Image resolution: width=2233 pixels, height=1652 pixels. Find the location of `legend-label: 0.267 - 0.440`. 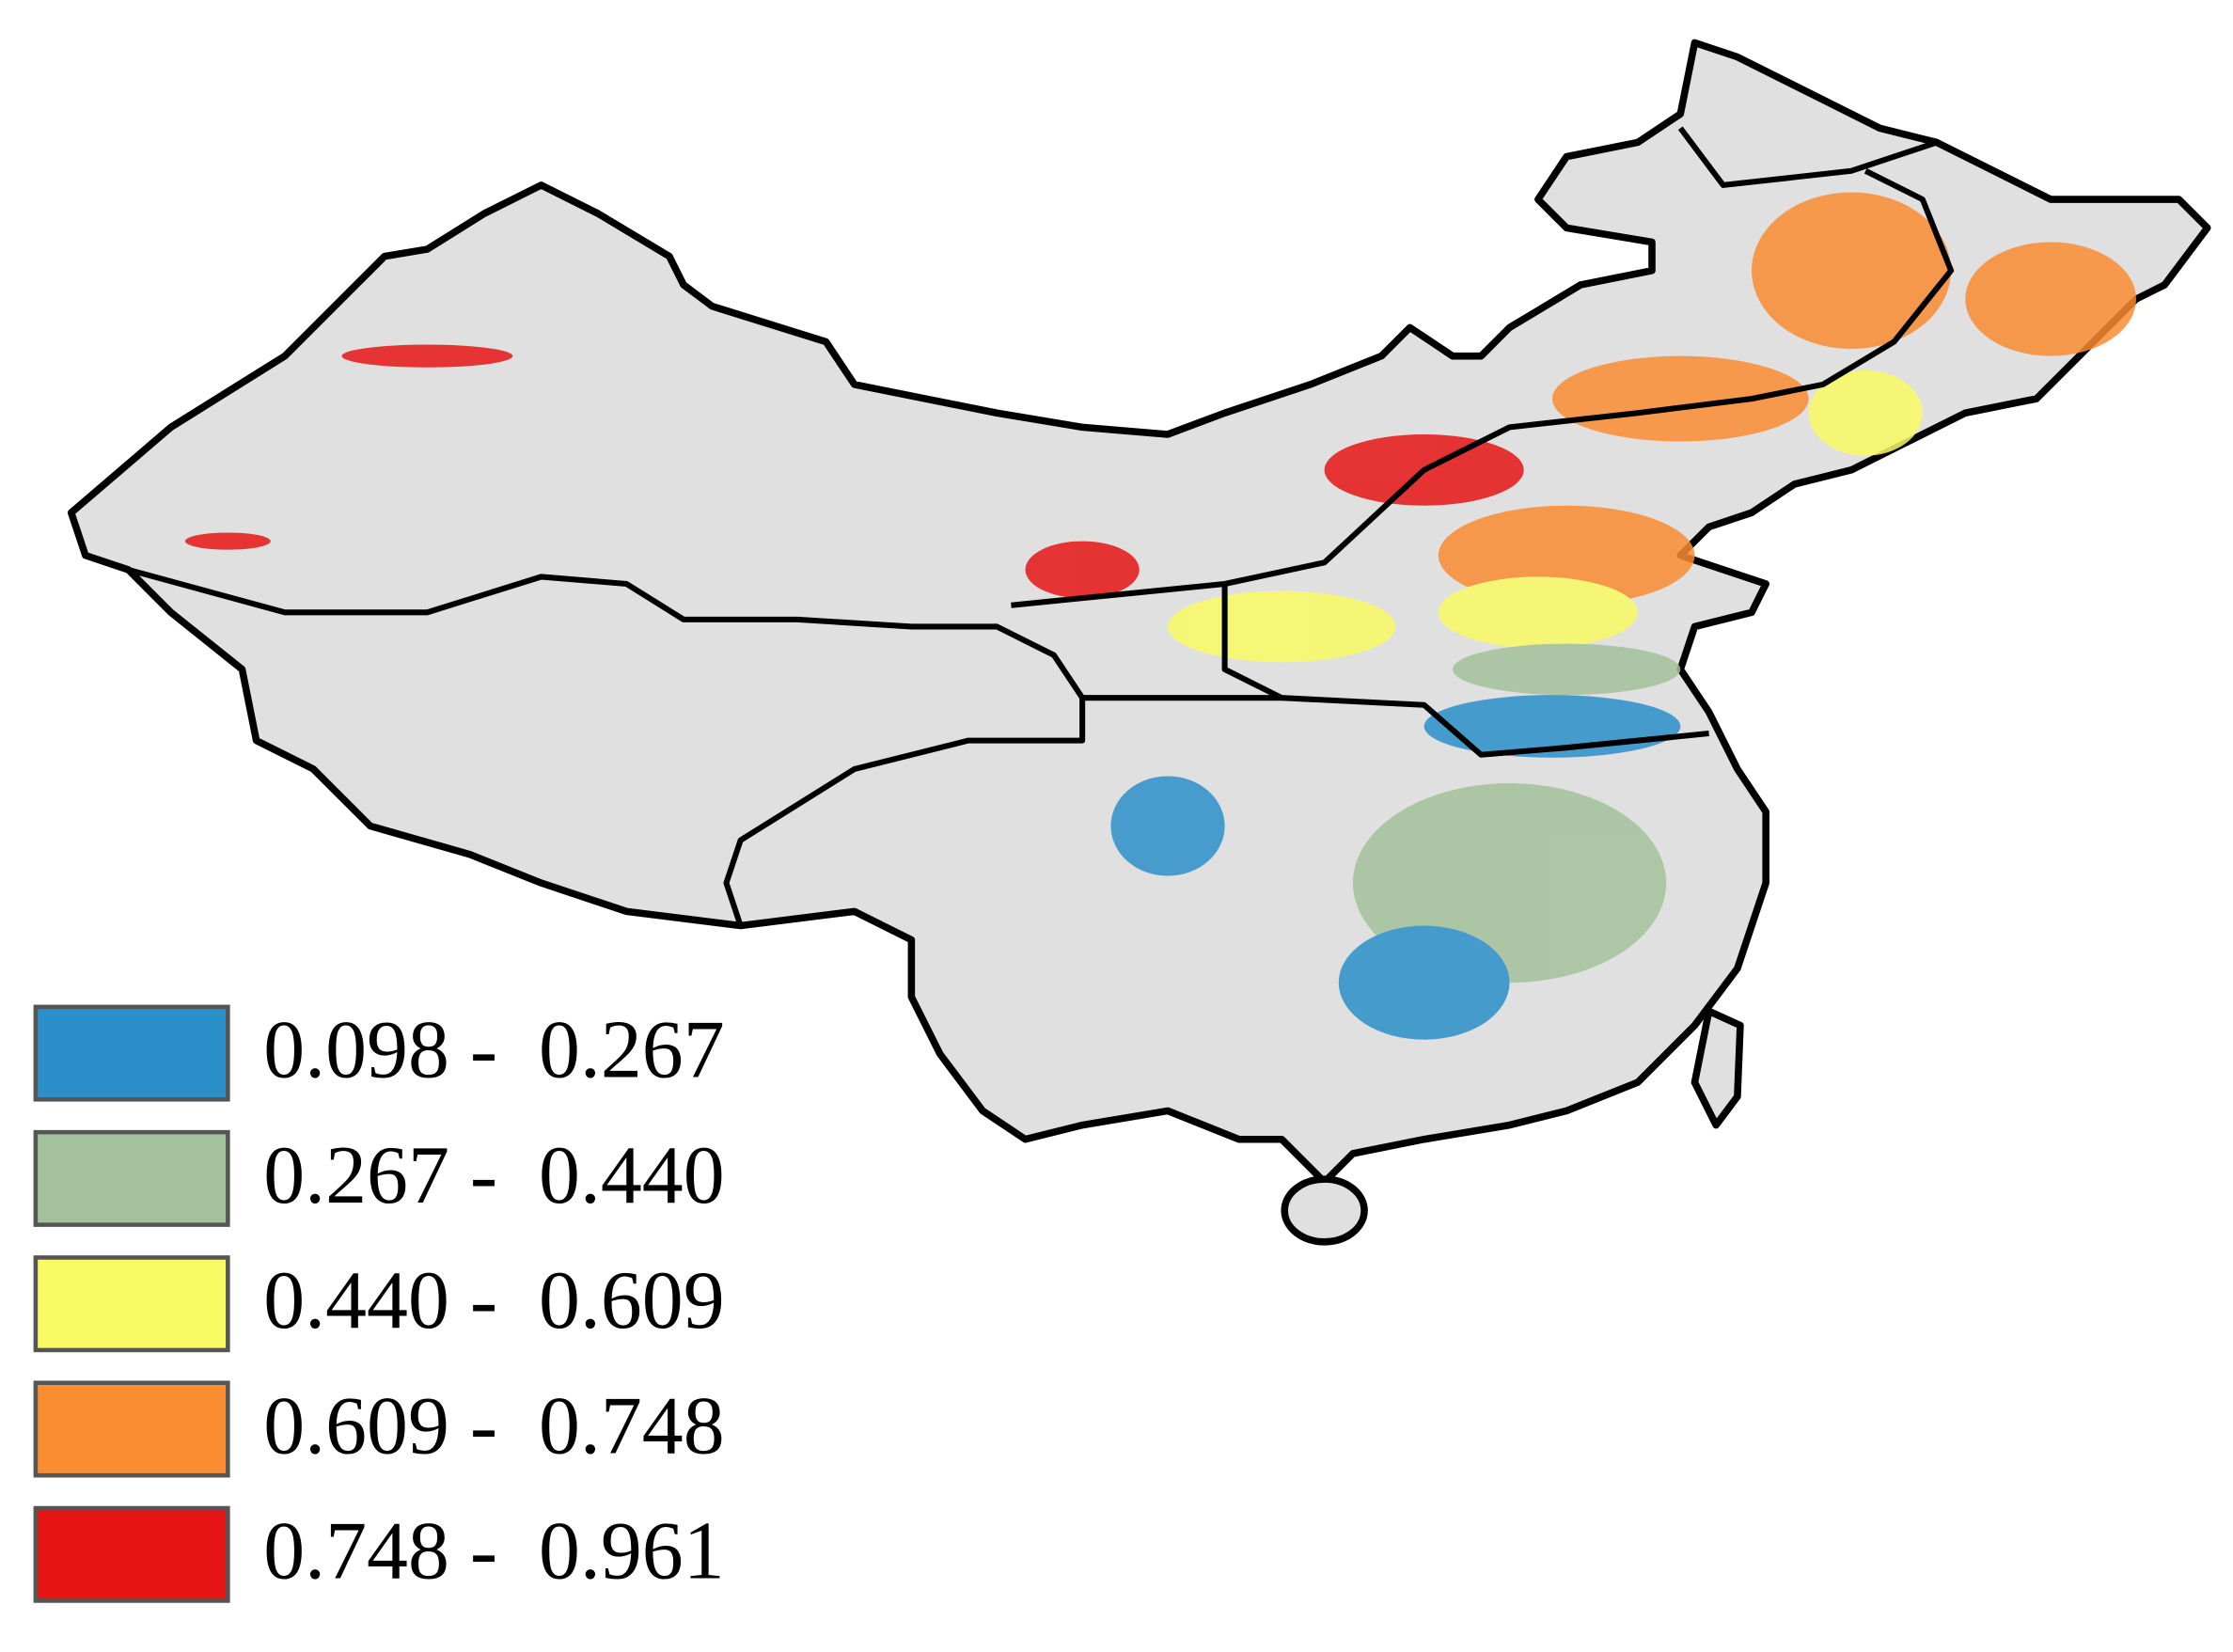

legend-label: 0.267 - 0.440 is located at coordinates (493, 1175).